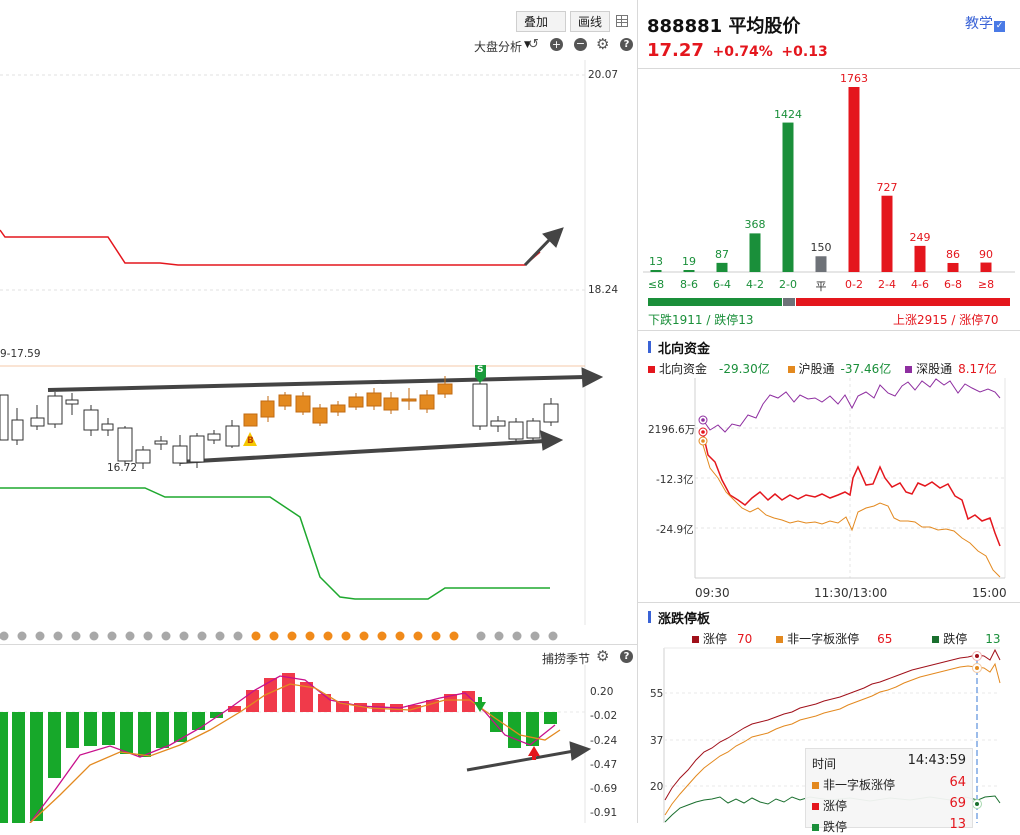 The width and height of the screenshot is (1020, 835). What do you see at coordinates (604, 789) in the screenshot?
I see `macd-ytick-5: -0.69` at bounding box center [604, 789].